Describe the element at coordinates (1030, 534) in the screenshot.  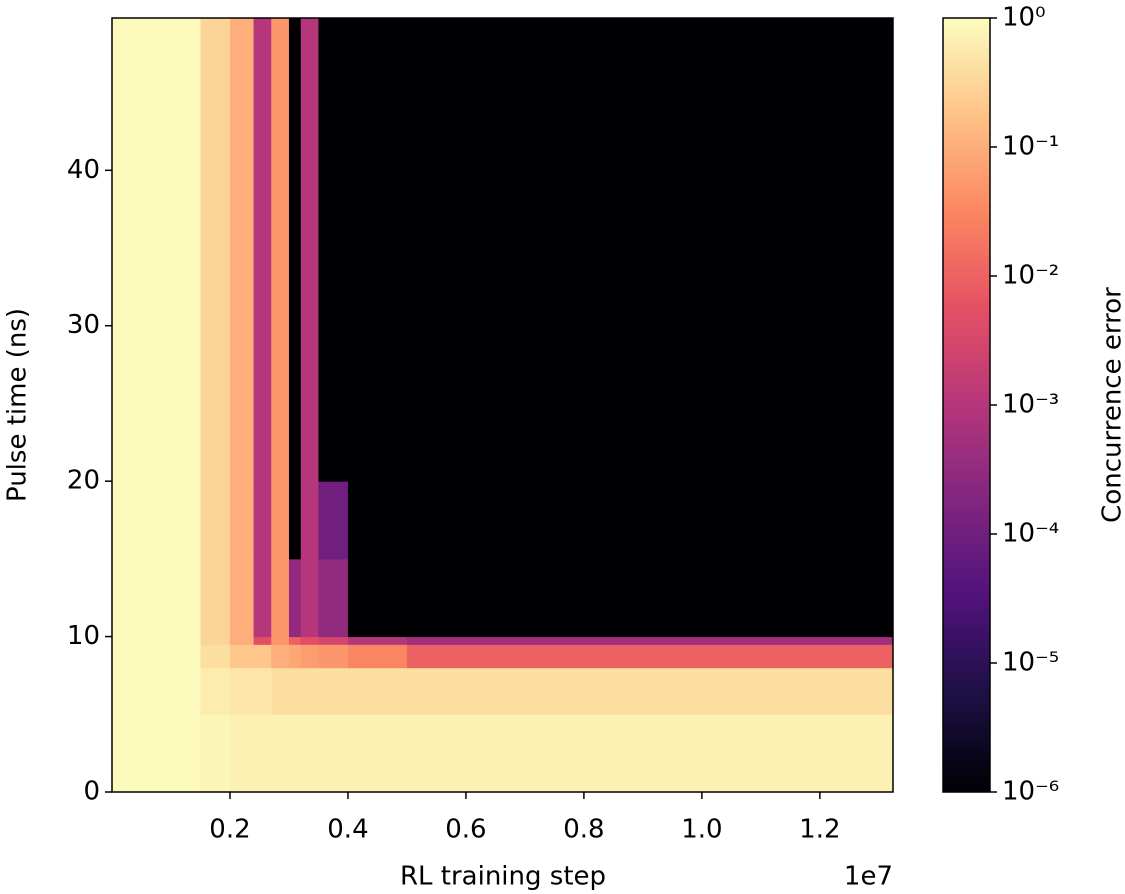
I see `colorbar-tick-label: 10⁻⁴` at that location.